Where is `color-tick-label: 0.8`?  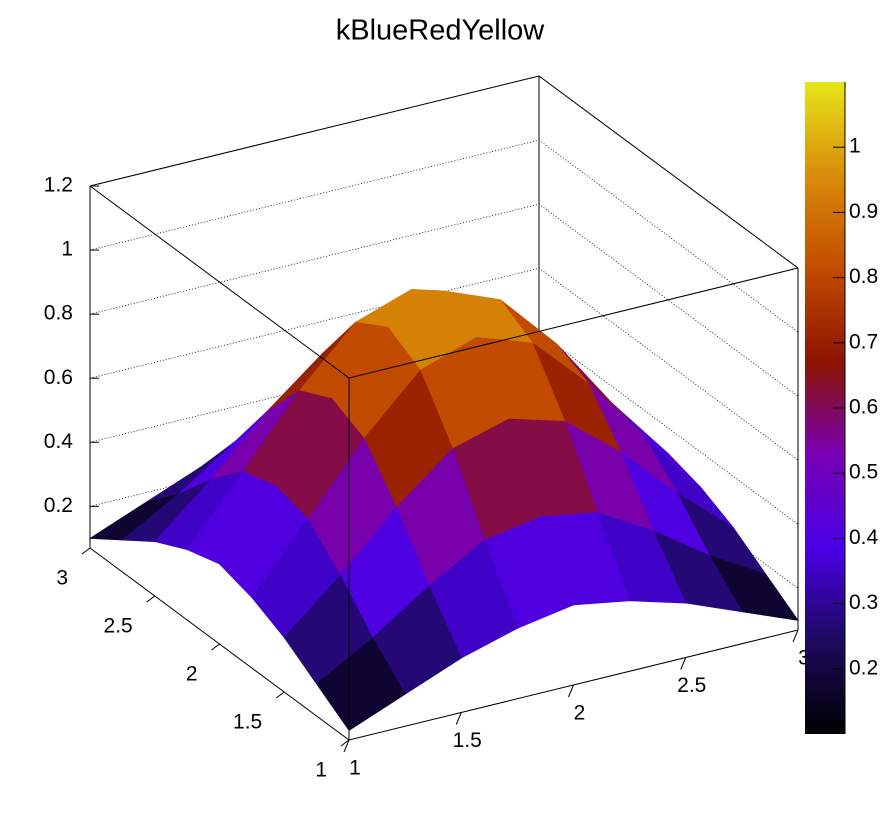
color-tick-label: 0.8 is located at coordinates (863, 276).